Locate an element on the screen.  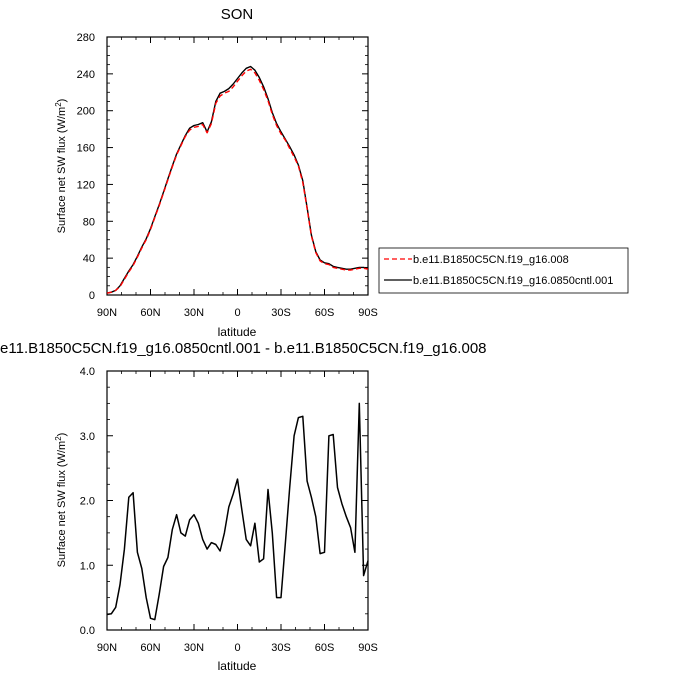
top-x-tick-label: 0 is located at coordinates (237, 313).